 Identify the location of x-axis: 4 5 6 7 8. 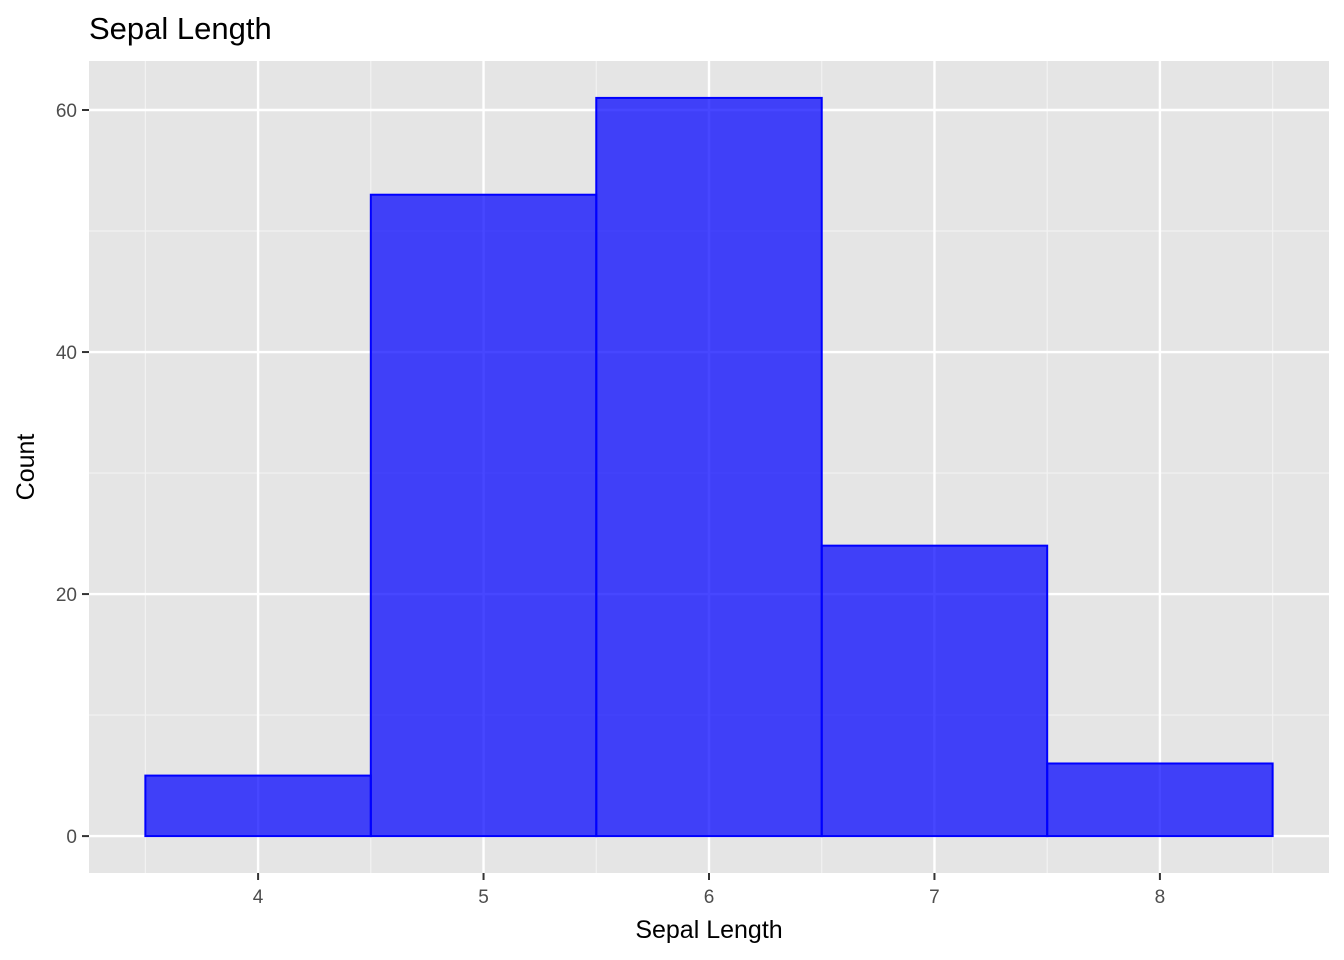
(709, 890).